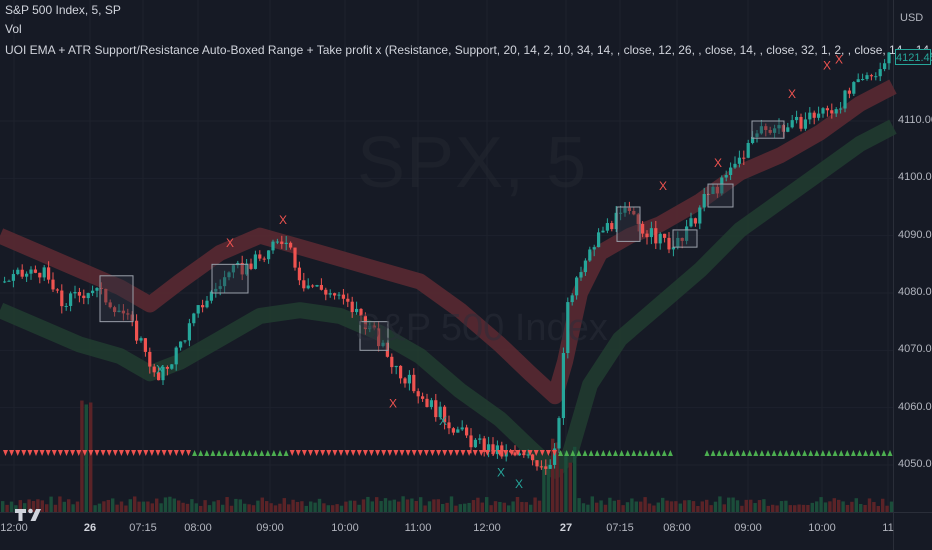 This screenshot has height=550, width=932. I want to click on volume-legend: Vol, so click(13, 29).